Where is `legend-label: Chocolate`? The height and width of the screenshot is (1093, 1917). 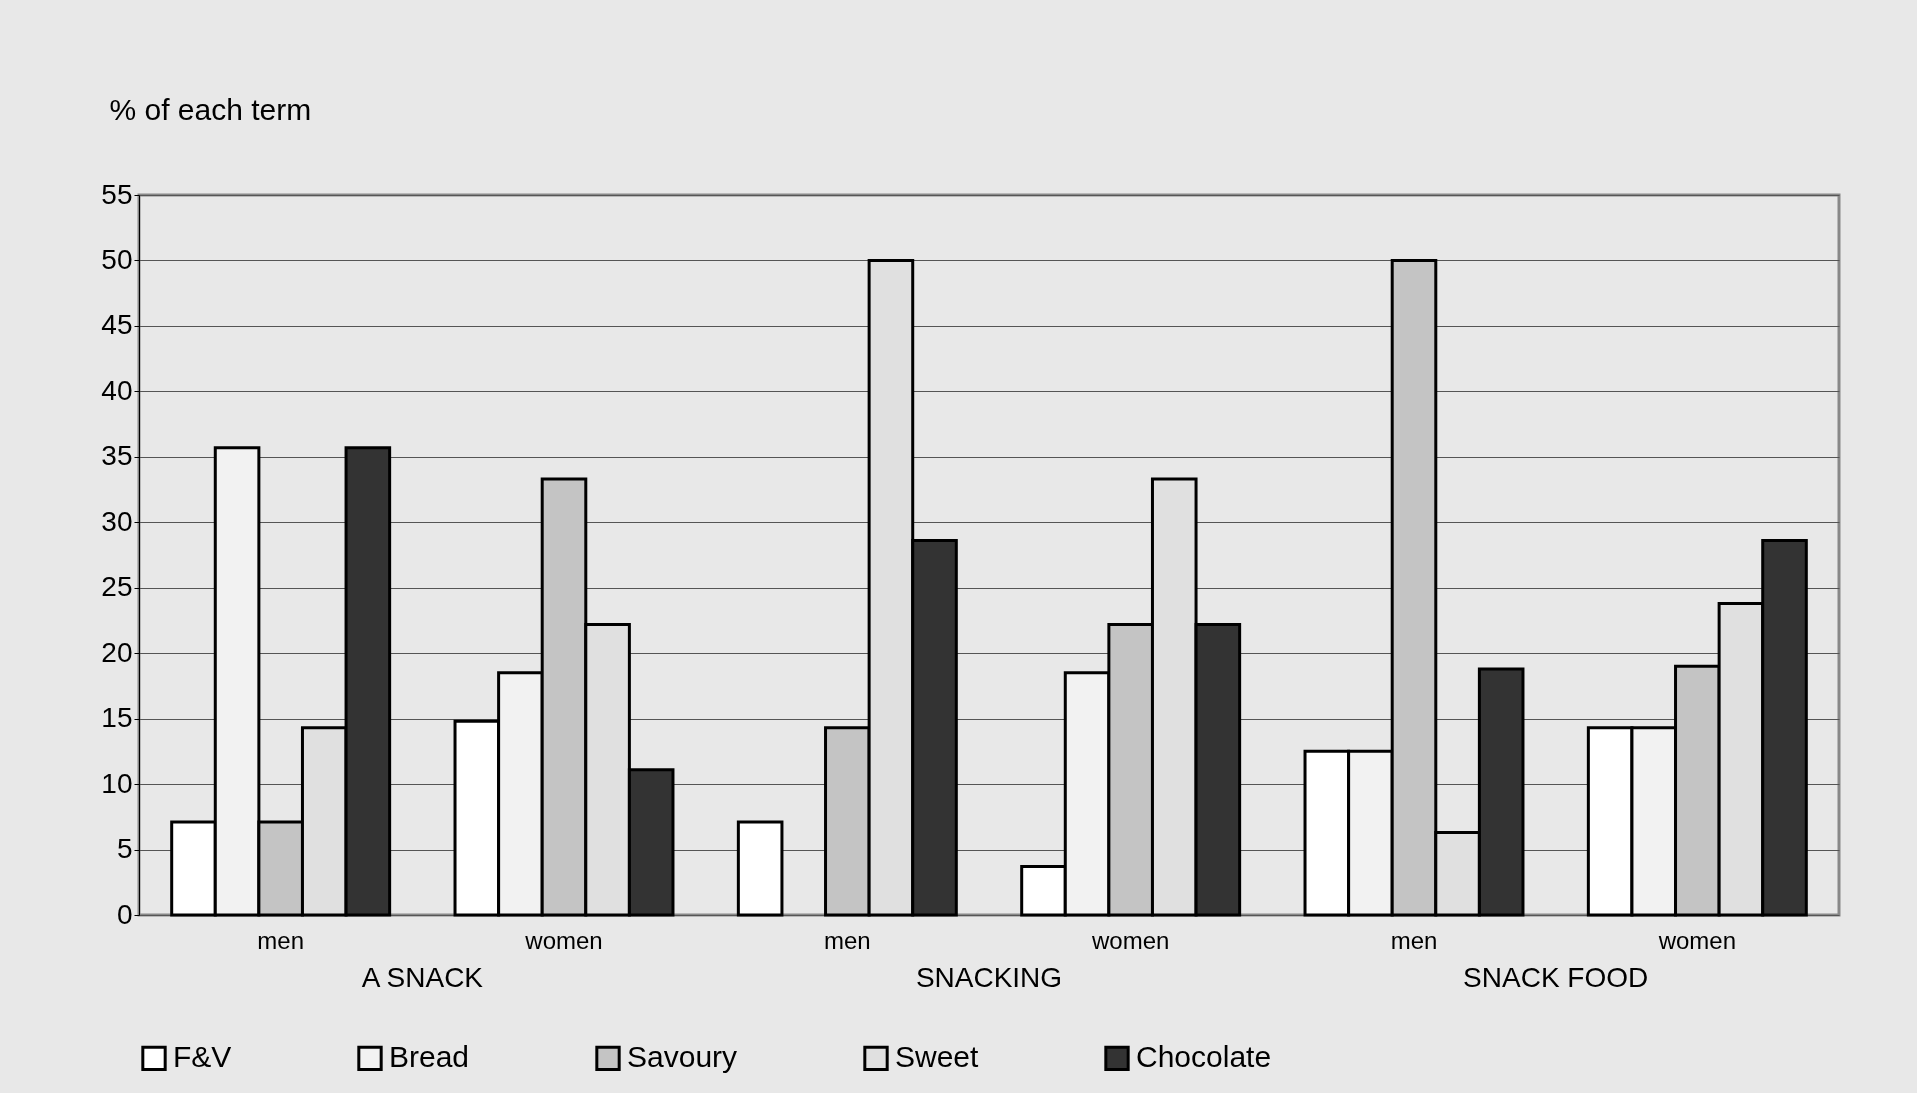 legend-label: Chocolate is located at coordinates (1204, 1057).